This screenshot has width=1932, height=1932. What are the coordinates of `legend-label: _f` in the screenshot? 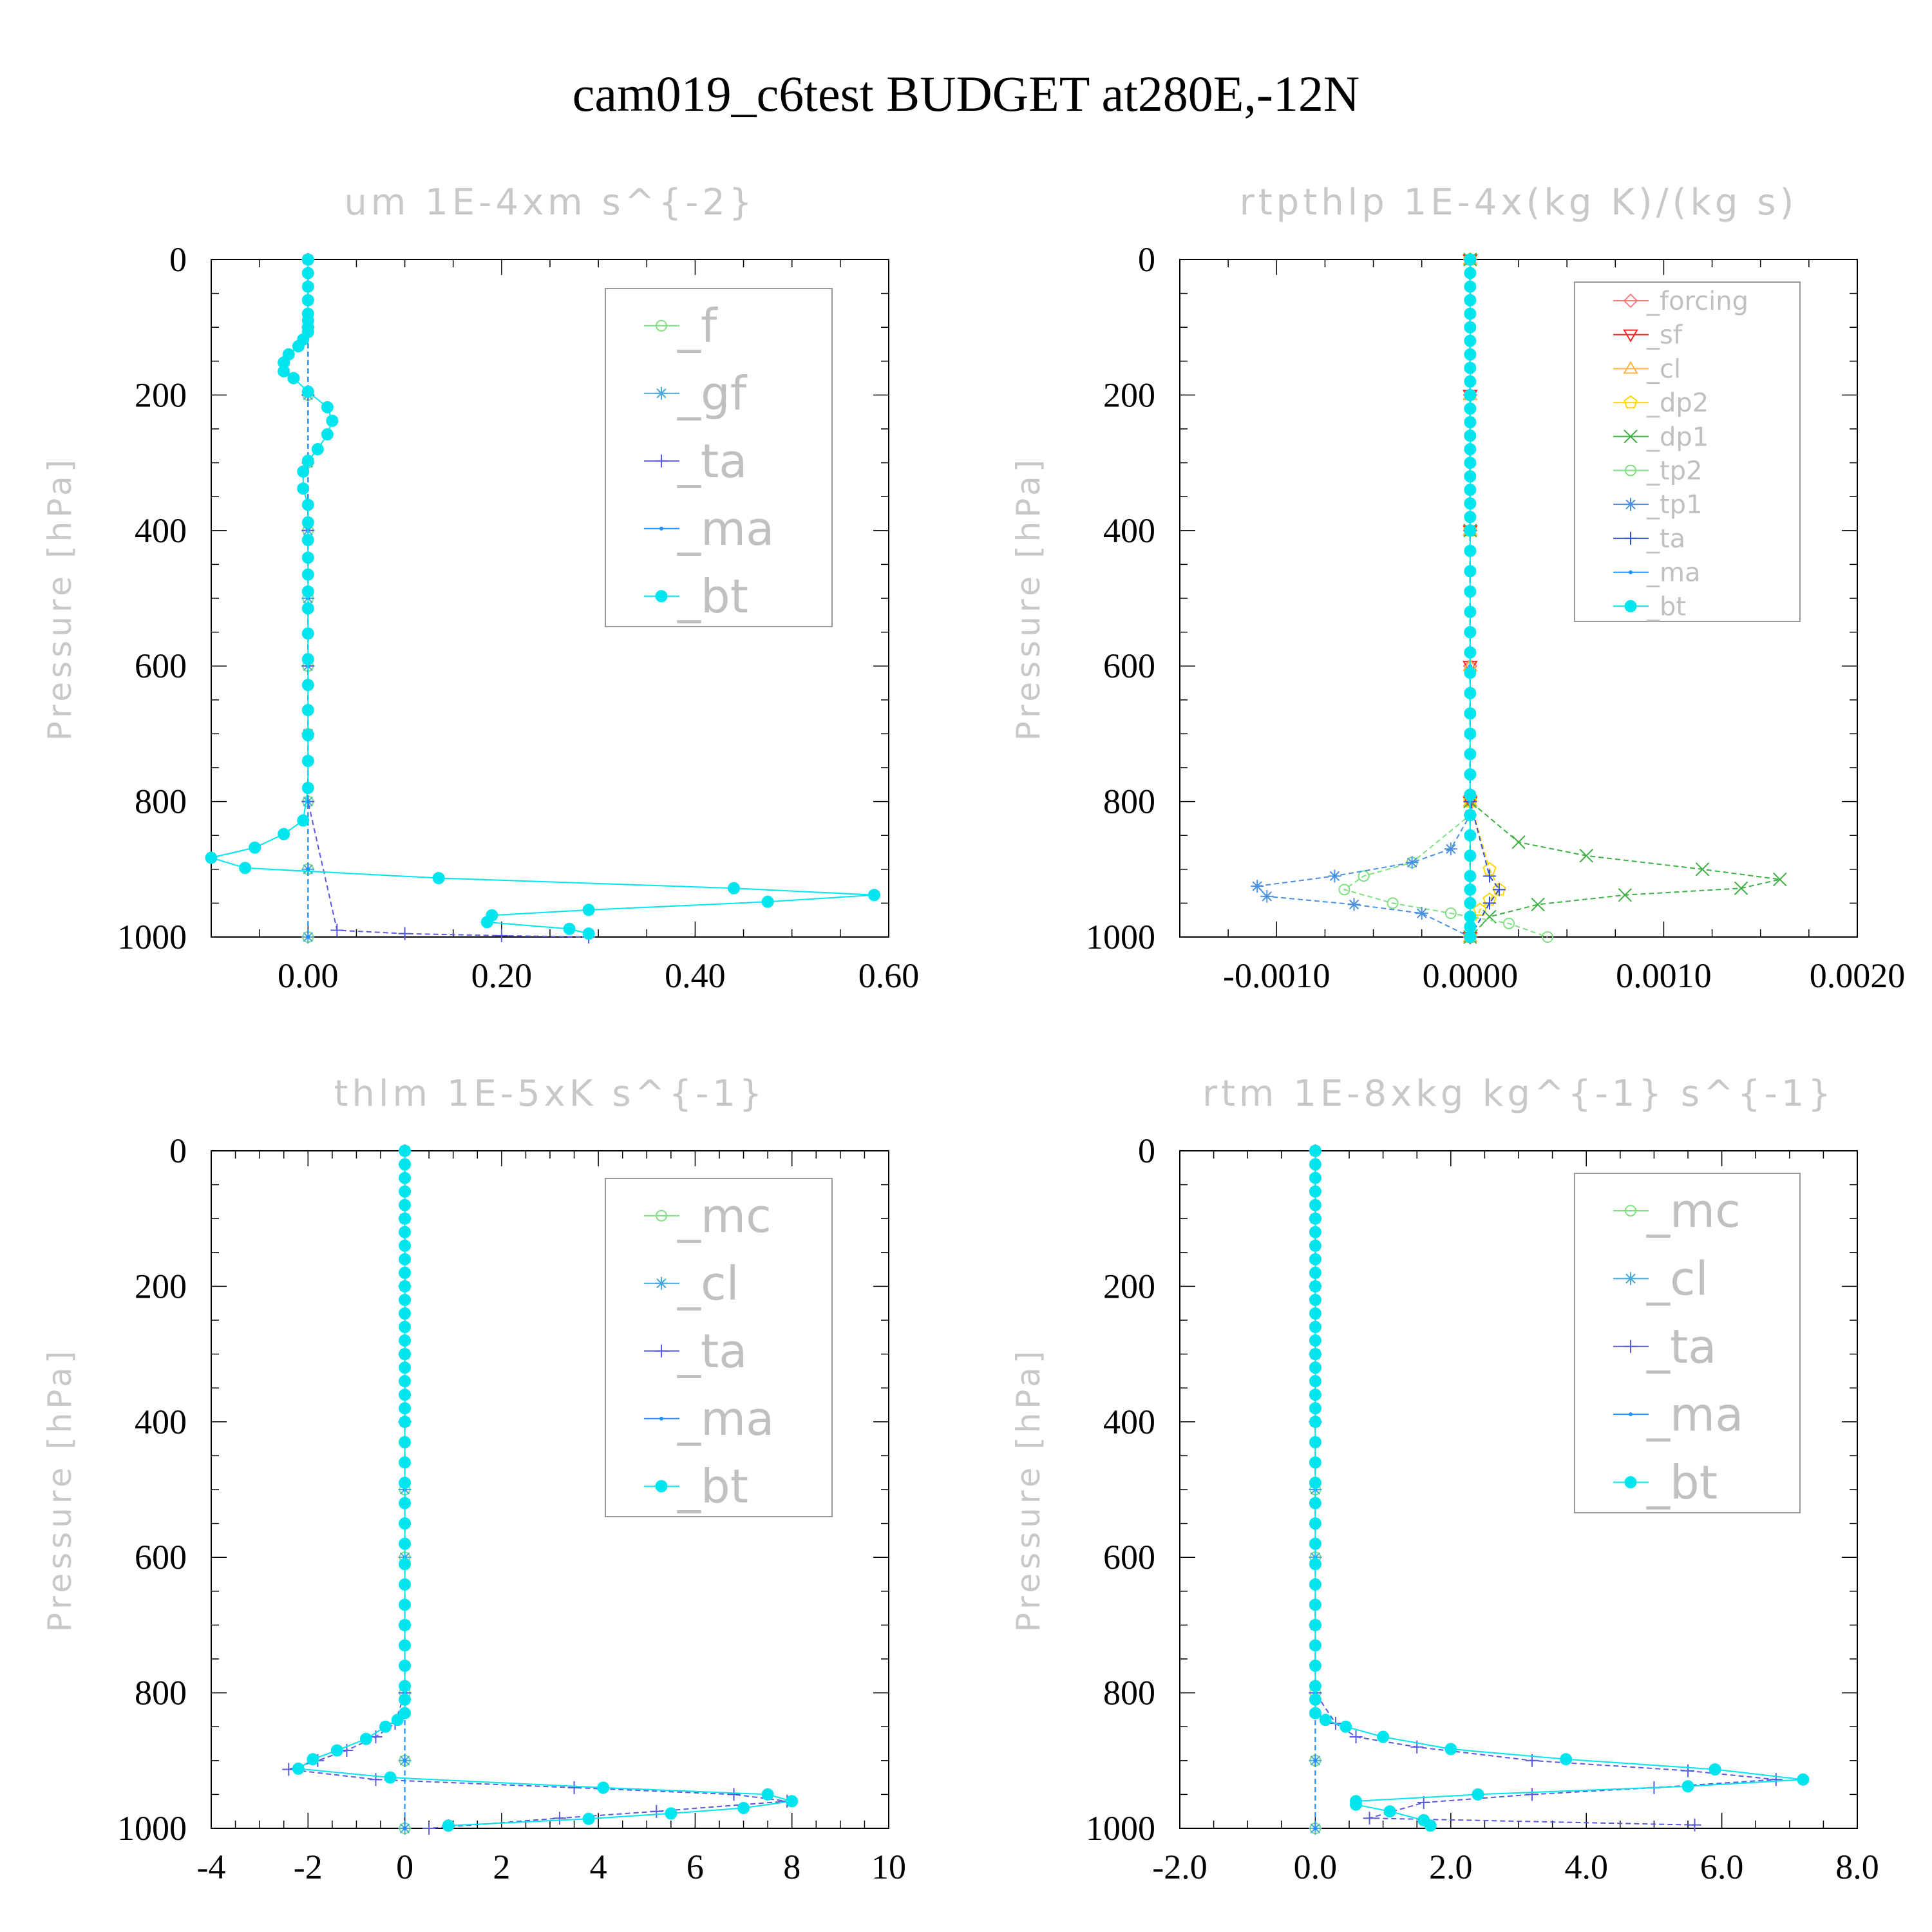 It's located at (697, 326).